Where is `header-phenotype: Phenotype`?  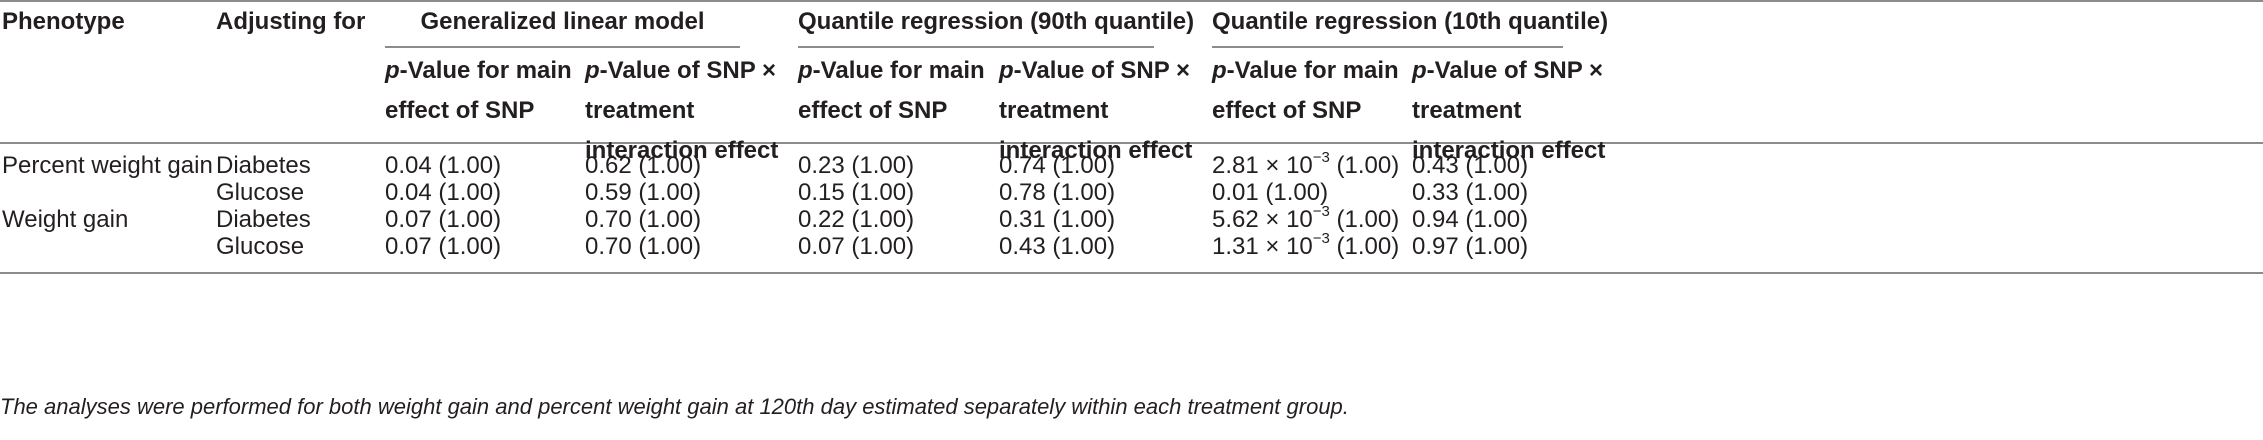 header-phenotype: Phenotype is located at coordinates (63, 21).